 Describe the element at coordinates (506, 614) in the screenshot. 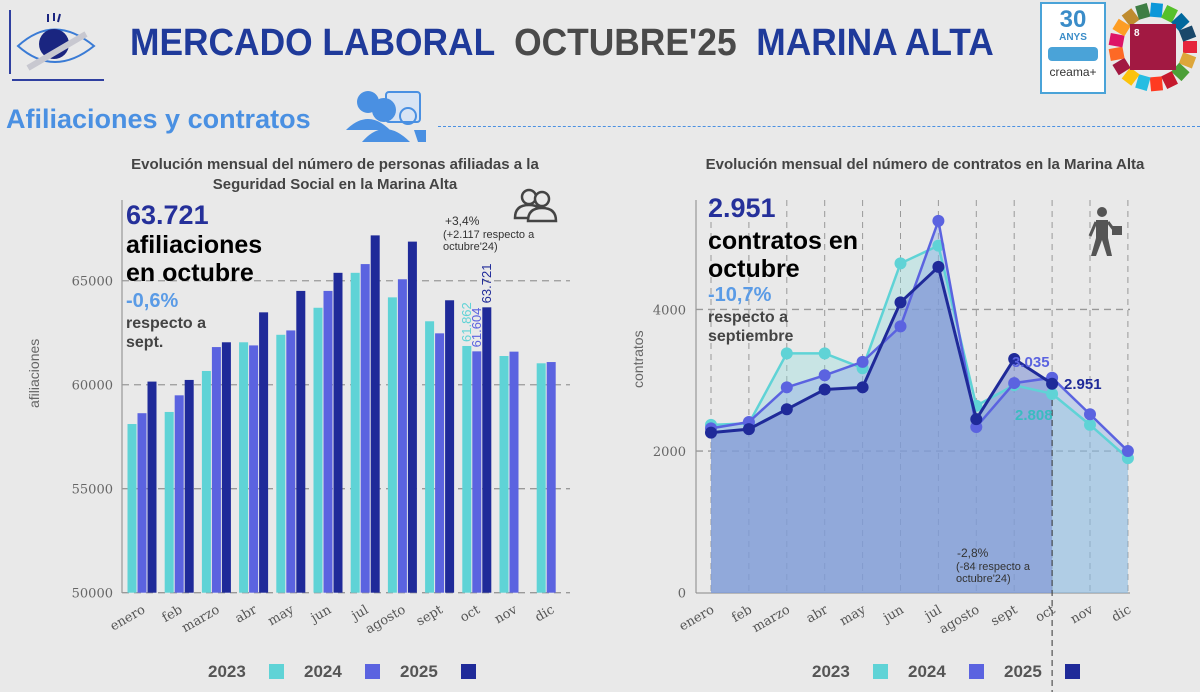

I see `left-x-tick-label: nov` at that location.